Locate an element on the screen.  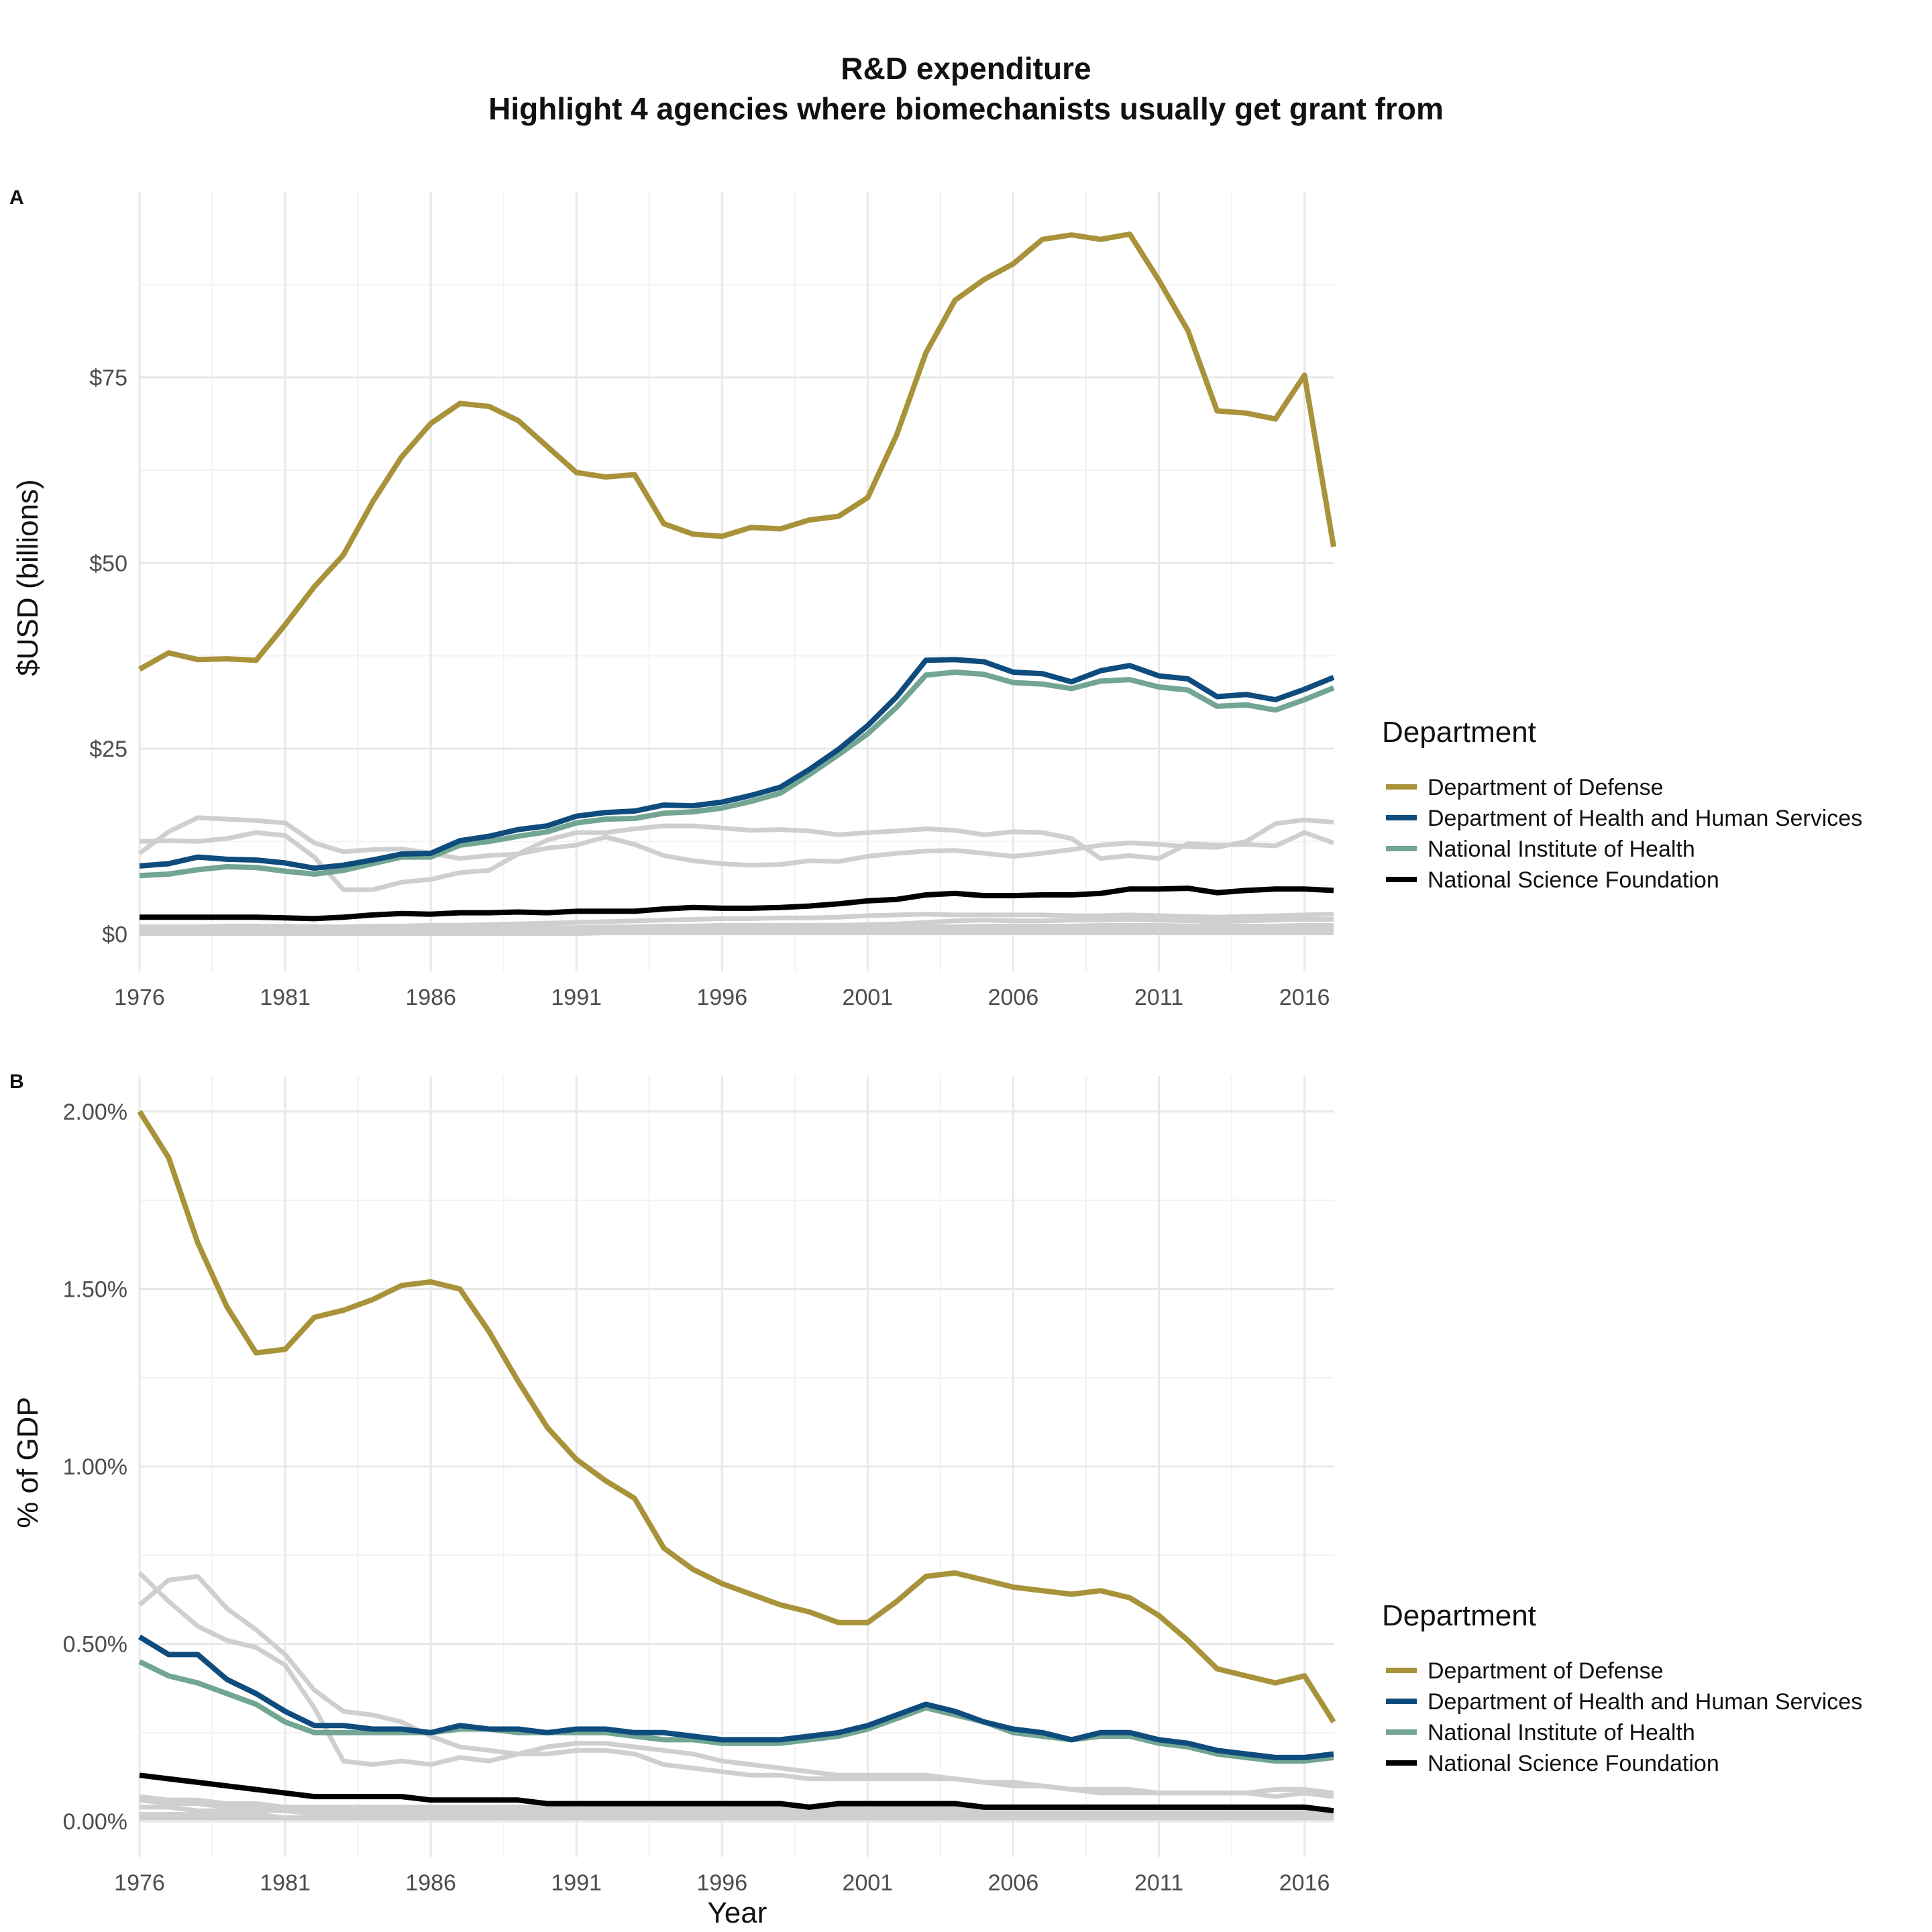
panel-b-y-tick-labels: 0.00% 0.50% 1.00% 1.50% 2.00% is located at coordinates (95, 1467).